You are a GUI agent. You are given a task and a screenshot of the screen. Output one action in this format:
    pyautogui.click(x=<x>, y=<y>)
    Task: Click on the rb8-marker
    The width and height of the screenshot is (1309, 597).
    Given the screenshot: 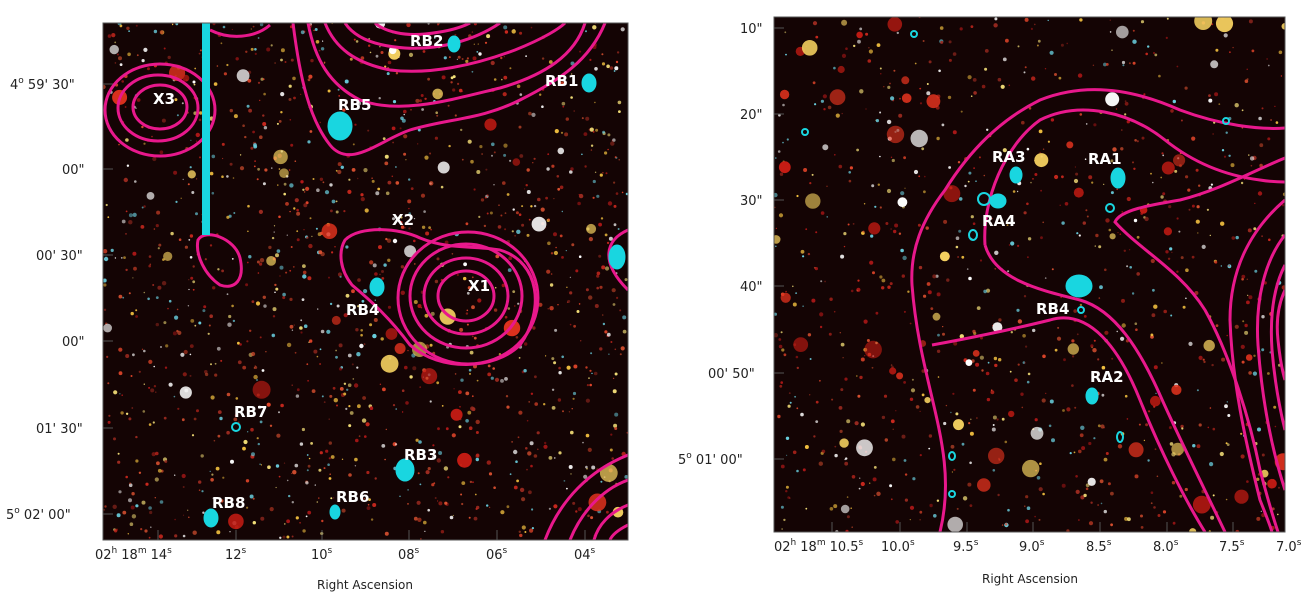 What is the action you would take?
    pyautogui.click(x=211, y=518)
    